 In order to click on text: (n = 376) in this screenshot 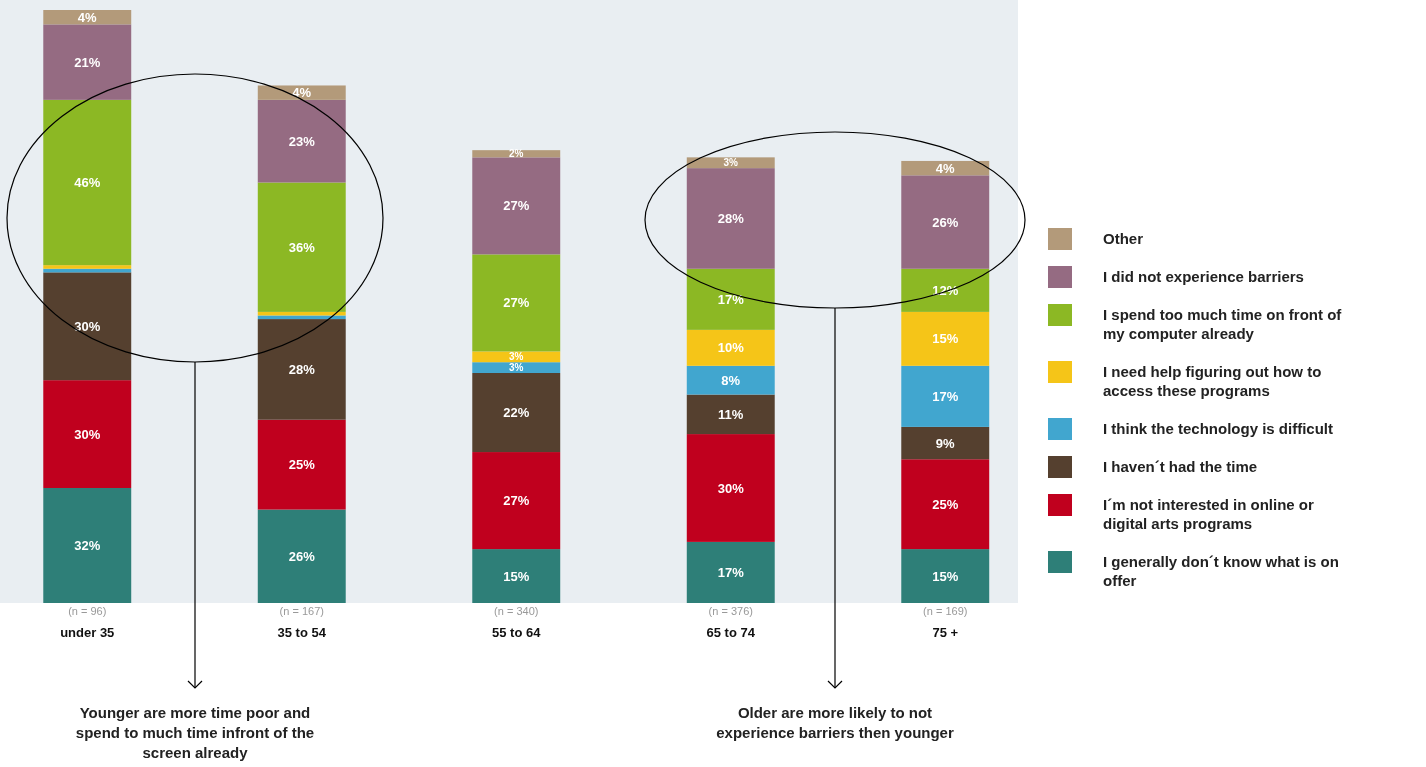, I will do `click(730, 610)`.